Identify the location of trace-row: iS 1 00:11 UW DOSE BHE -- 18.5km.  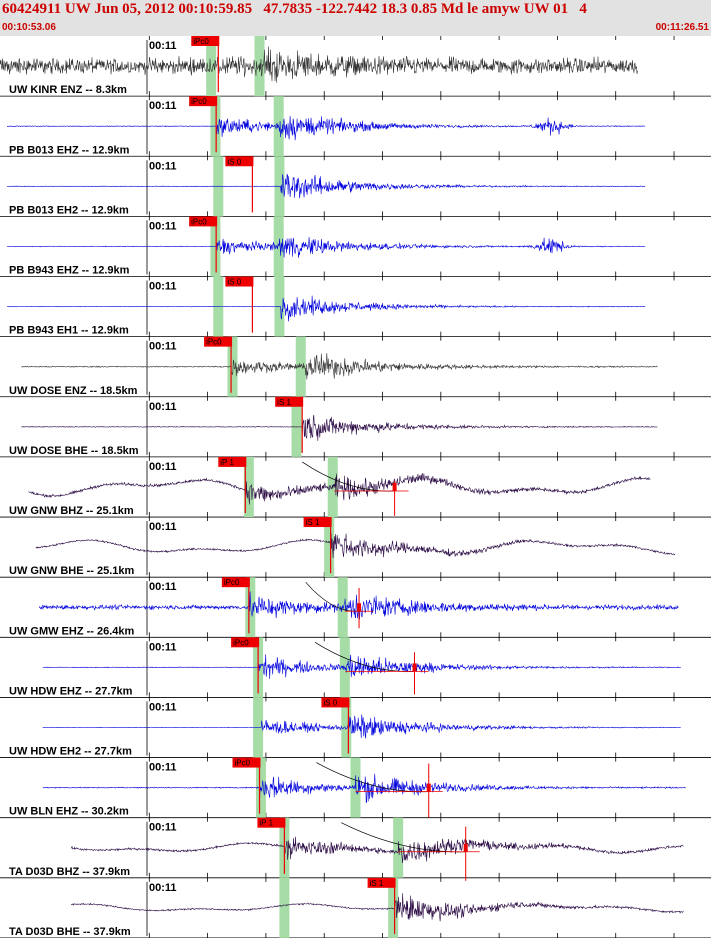
(355, 427).